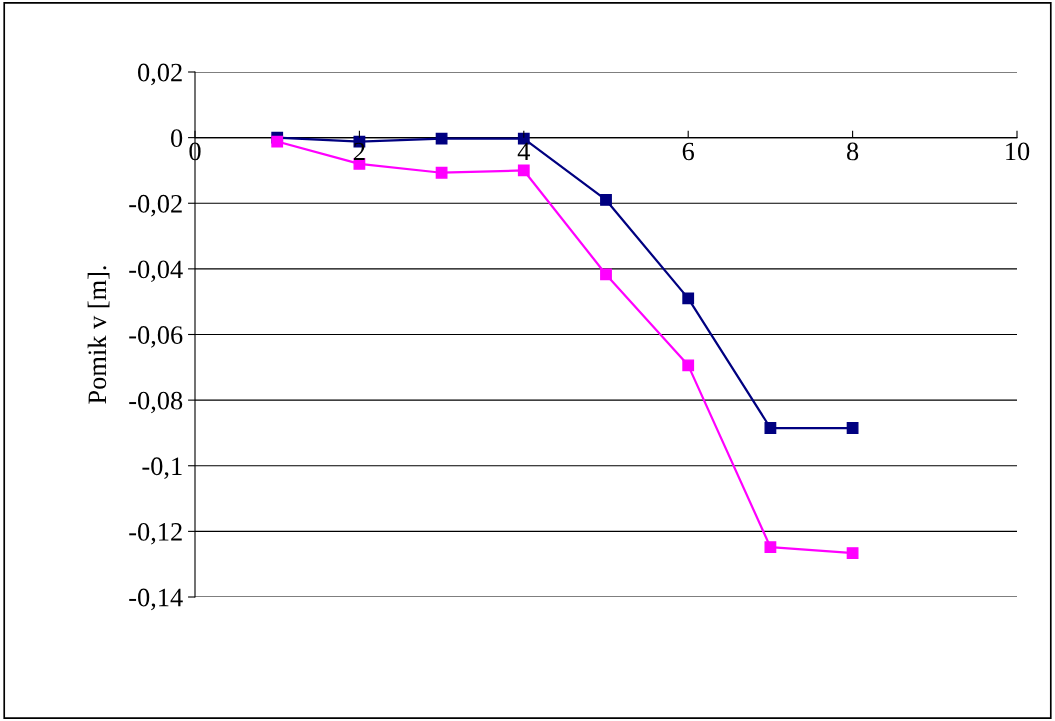 This screenshot has width=1055, height=721. Describe the element at coordinates (359, 151) in the screenshot. I see `x-tick-label: 2` at that location.